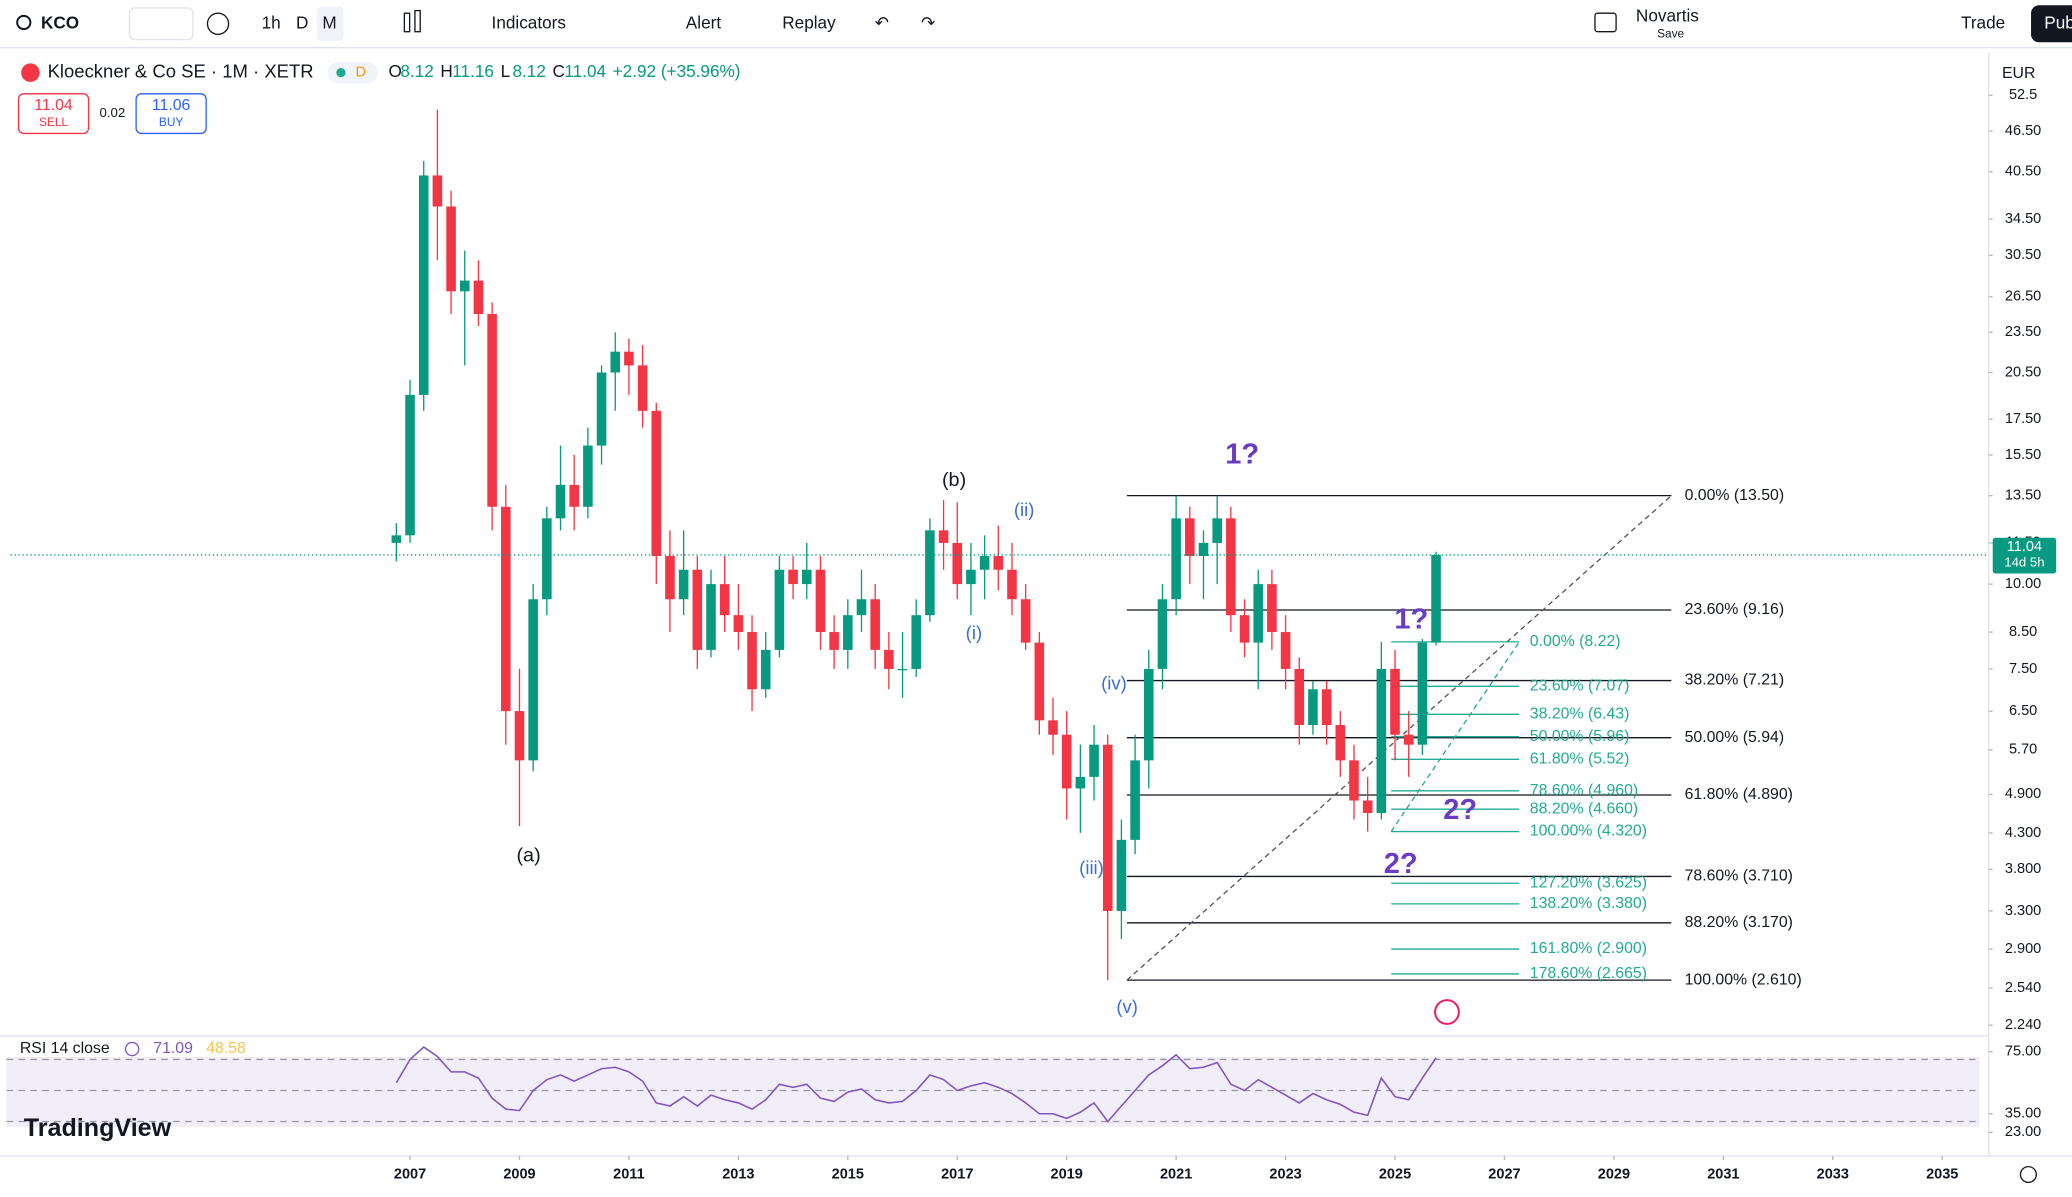 This screenshot has width=2072, height=1197. What do you see at coordinates (416, 71) in the screenshot?
I see `ohlc-value: 8.12` at bounding box center [416, 71].